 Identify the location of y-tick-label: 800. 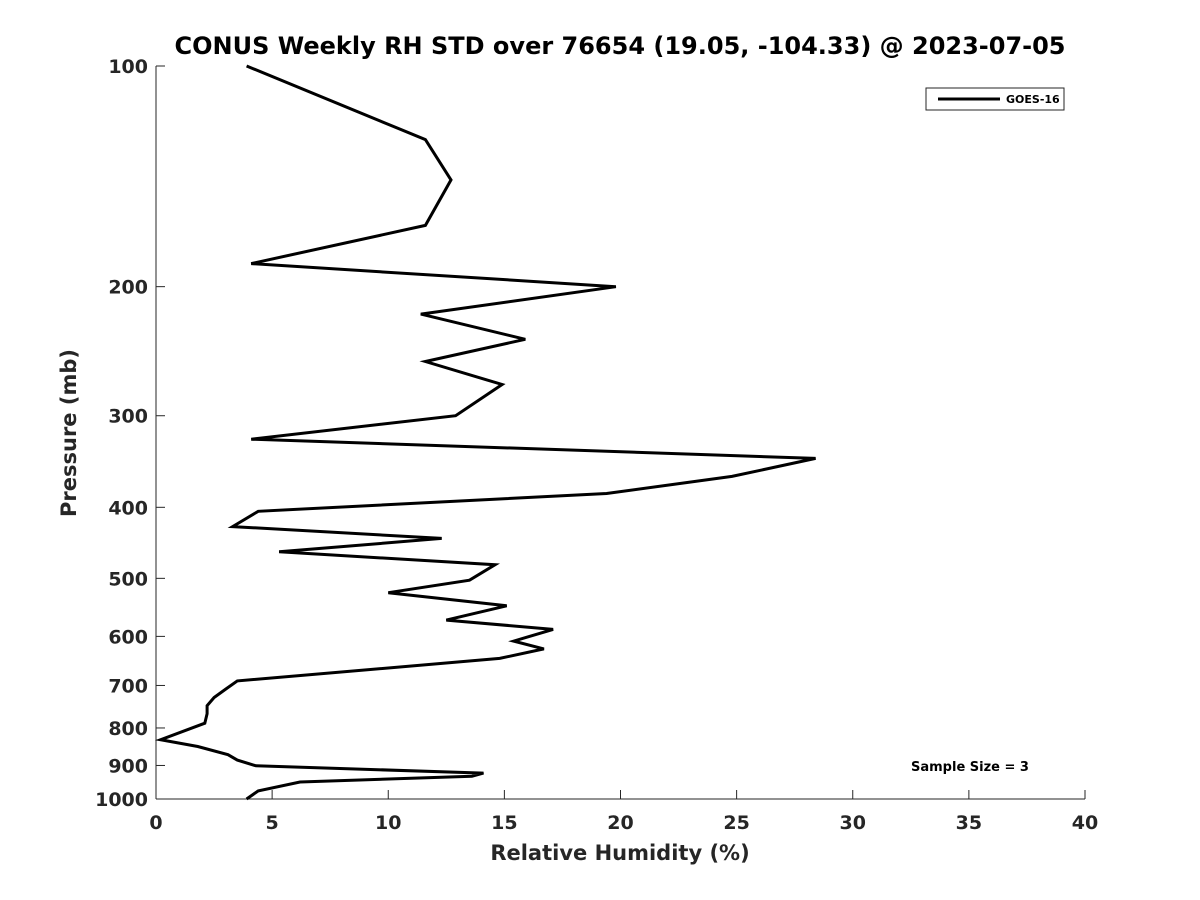
(128, 729).